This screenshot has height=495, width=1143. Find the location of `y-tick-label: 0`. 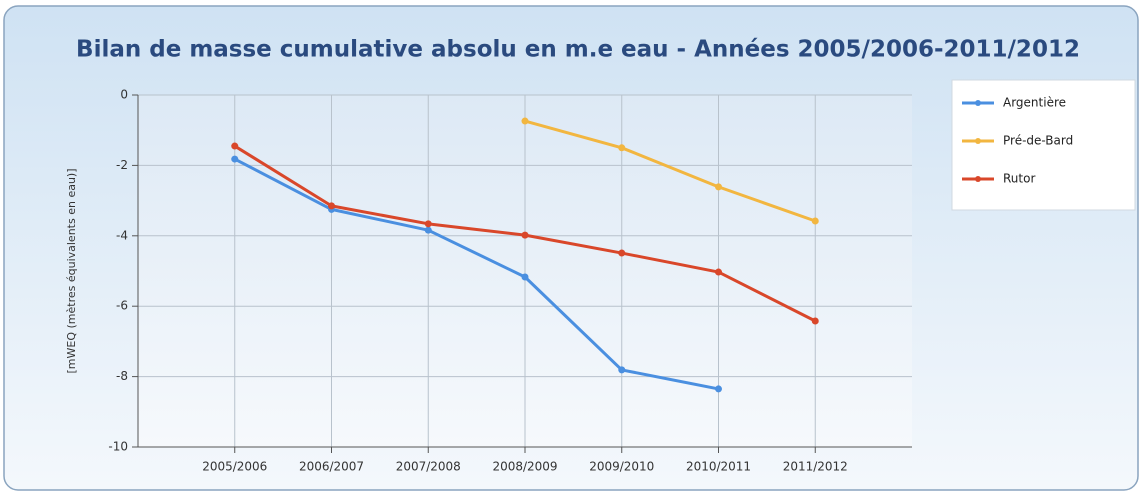

y-tick-label: 0 is located at coordinates (124, 95).